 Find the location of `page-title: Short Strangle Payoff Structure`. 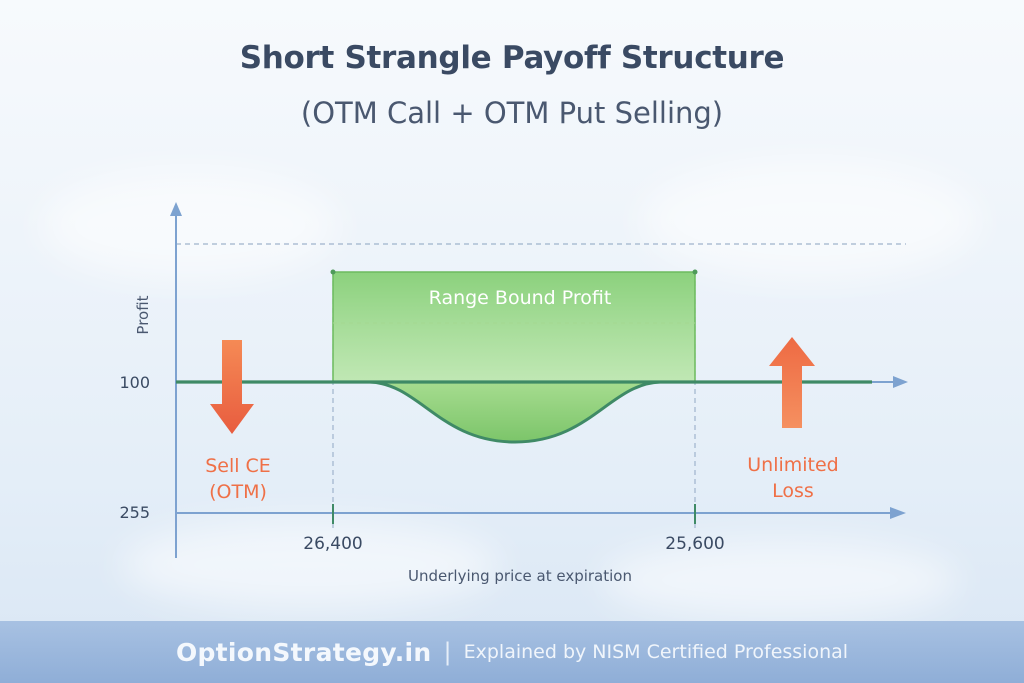

page-title: Short Strangle Payoff Structure is located at coordinates (512, 58).